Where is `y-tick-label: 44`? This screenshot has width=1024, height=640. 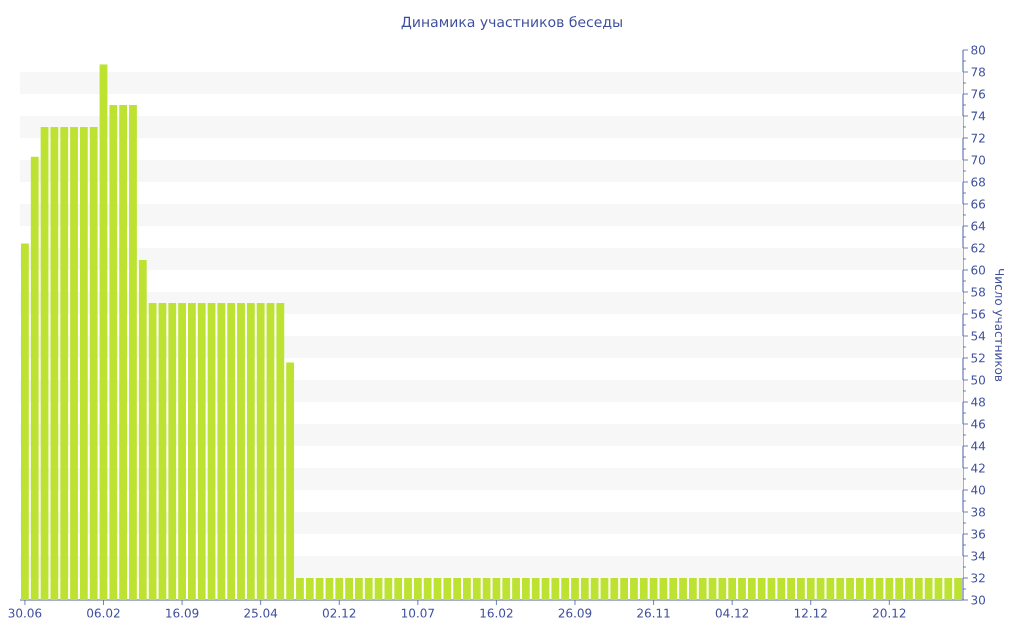
y-tick-label: 44 is located at coordinates (978, 446).